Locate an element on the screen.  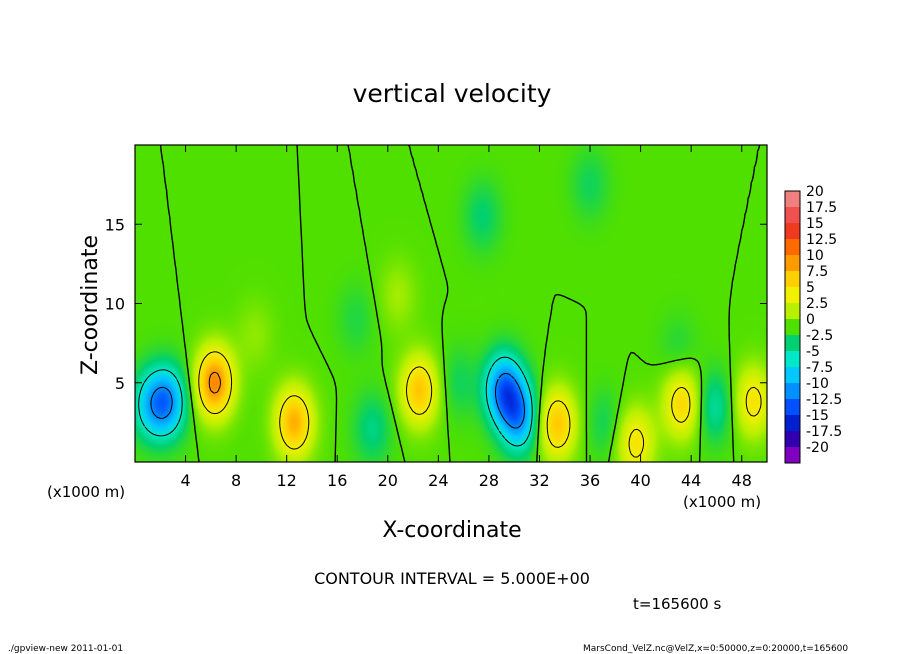
colorbar-frame is located at coordinates (792, 327).